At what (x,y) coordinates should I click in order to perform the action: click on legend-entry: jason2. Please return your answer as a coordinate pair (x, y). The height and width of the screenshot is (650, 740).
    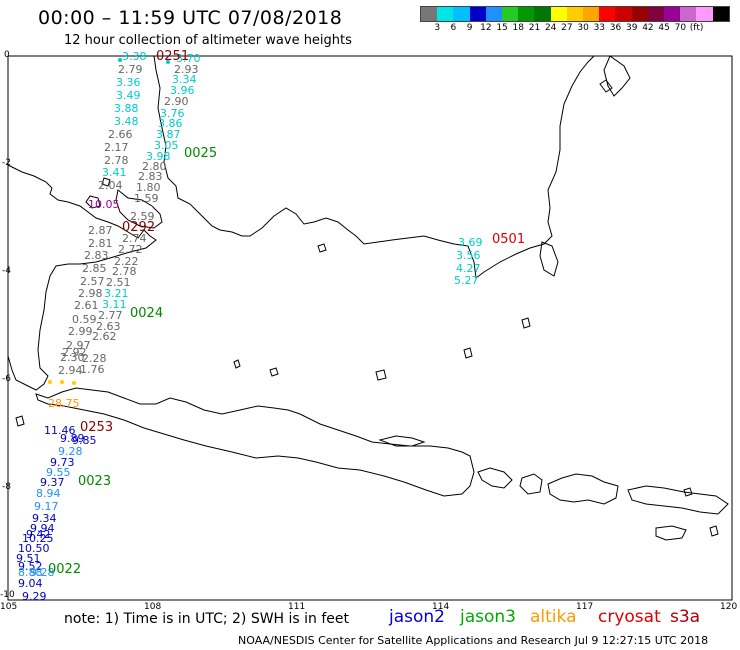
    Looking at the image, I should click on (417, 617).